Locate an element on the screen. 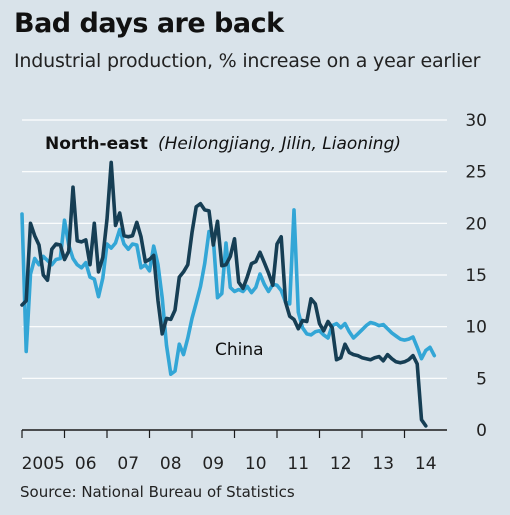 Image resolution: width=510 pixels, height=515 pixels. y-tick-label: 15 is located at coordinates (476, 276).